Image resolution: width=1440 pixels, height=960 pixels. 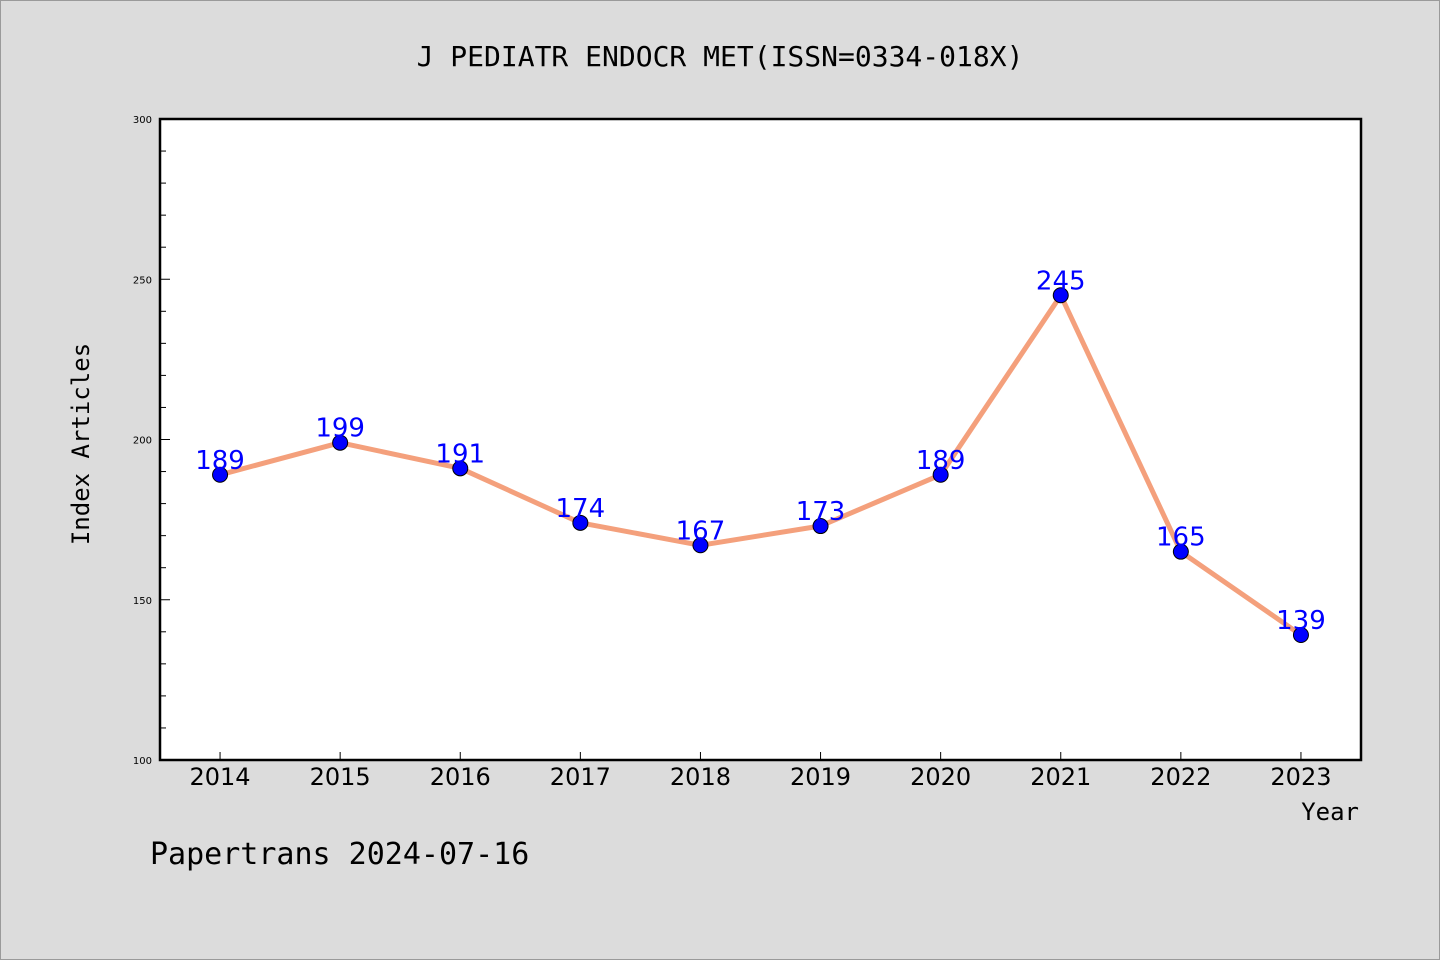 I want to click on y-tick-label: 300, so click(x=142, y=120).